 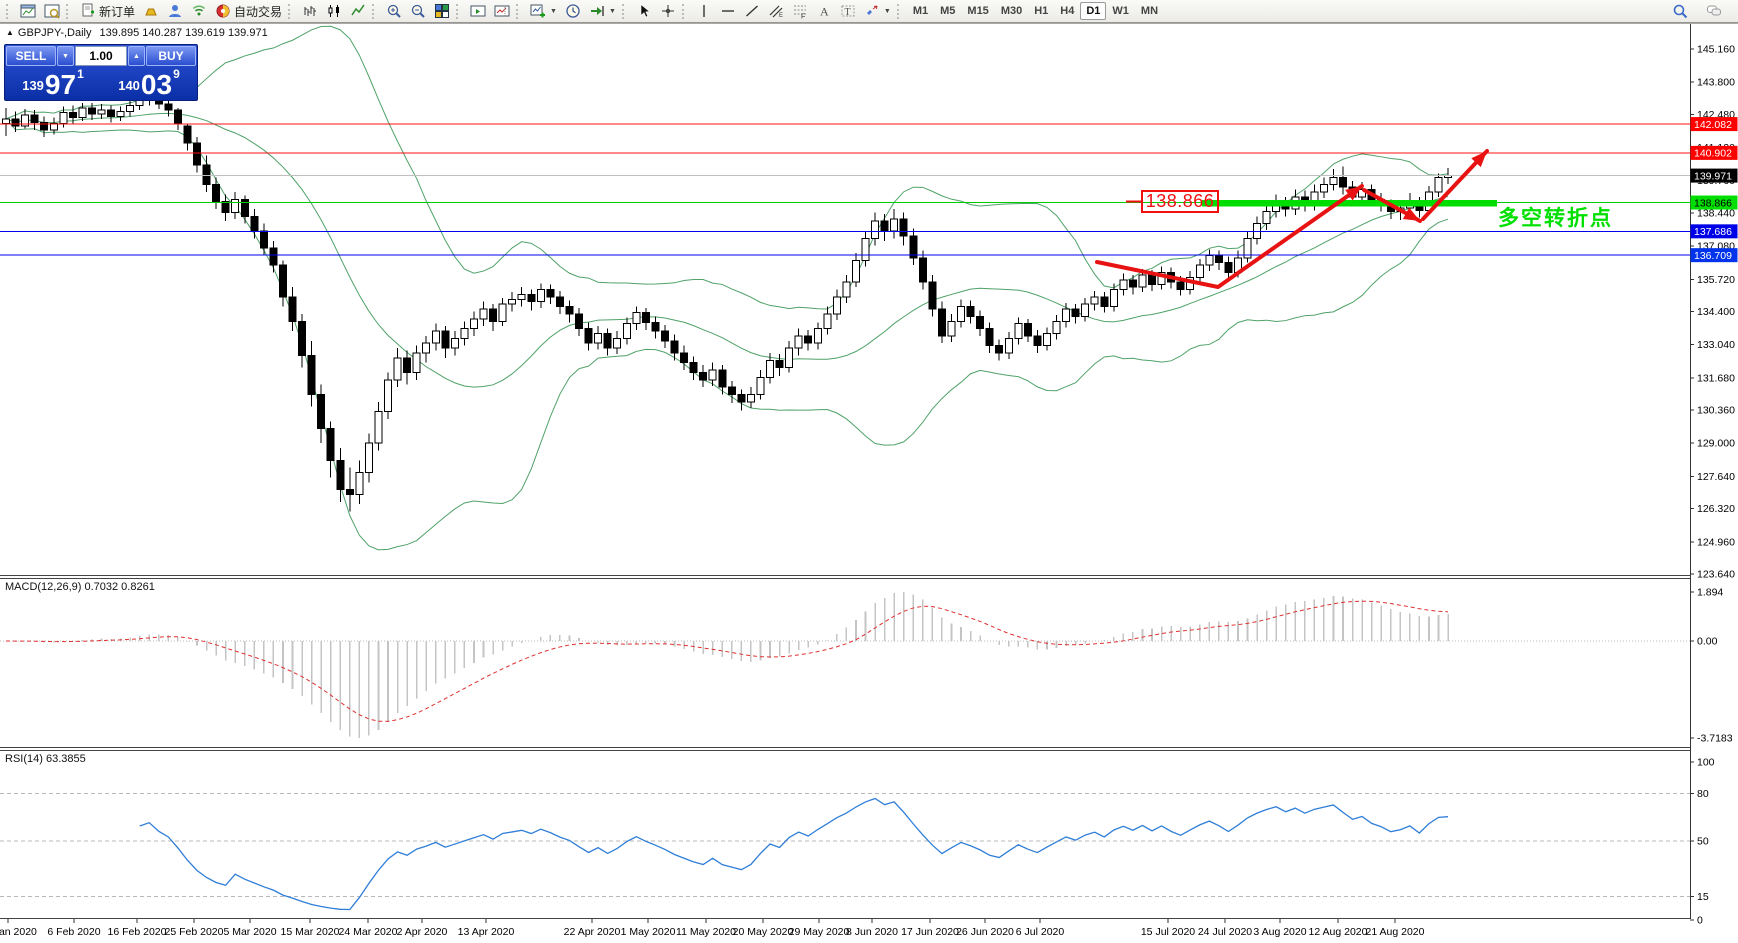 What do you see at coordinates (394, 11) in the screenshot?
I see `zoom-in-button` at bounding box center [394, 11].